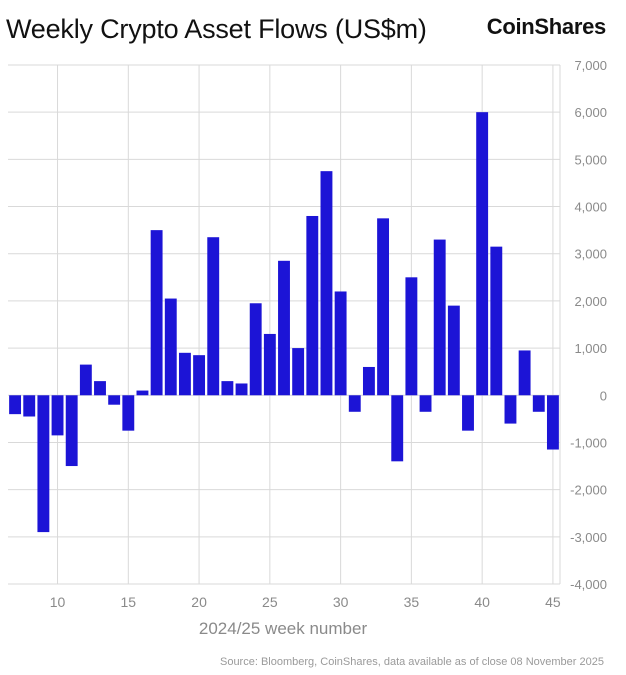 Image resolution: width=626 pixels, height=675 pixels. I want to click on y-tick-label: -1,000, so click(588, 442).